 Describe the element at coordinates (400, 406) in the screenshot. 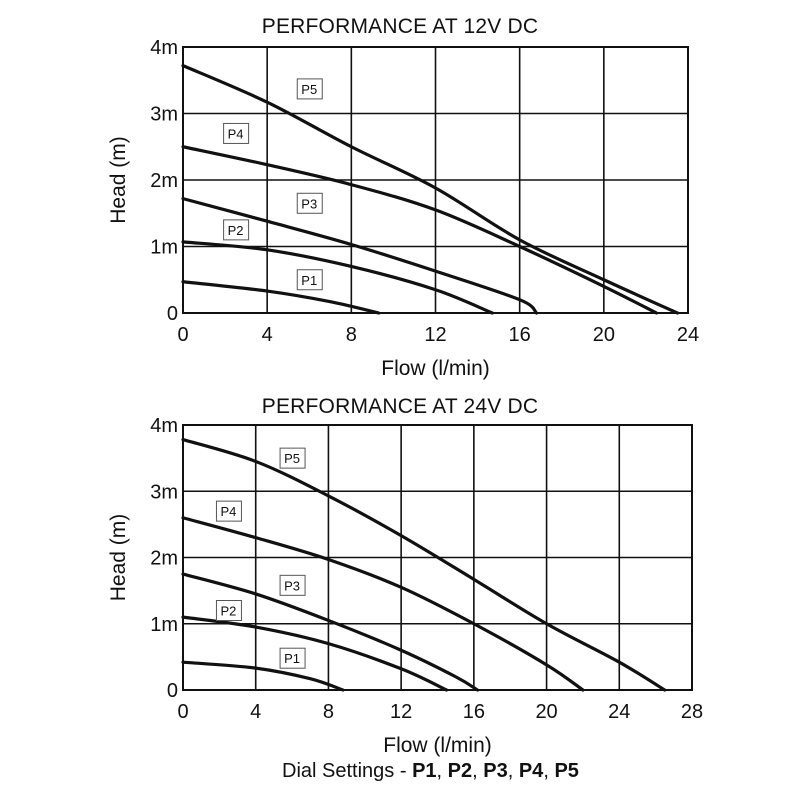

I see `chart-title-24v: PERFORMANCE AT 24V DC` at that location.